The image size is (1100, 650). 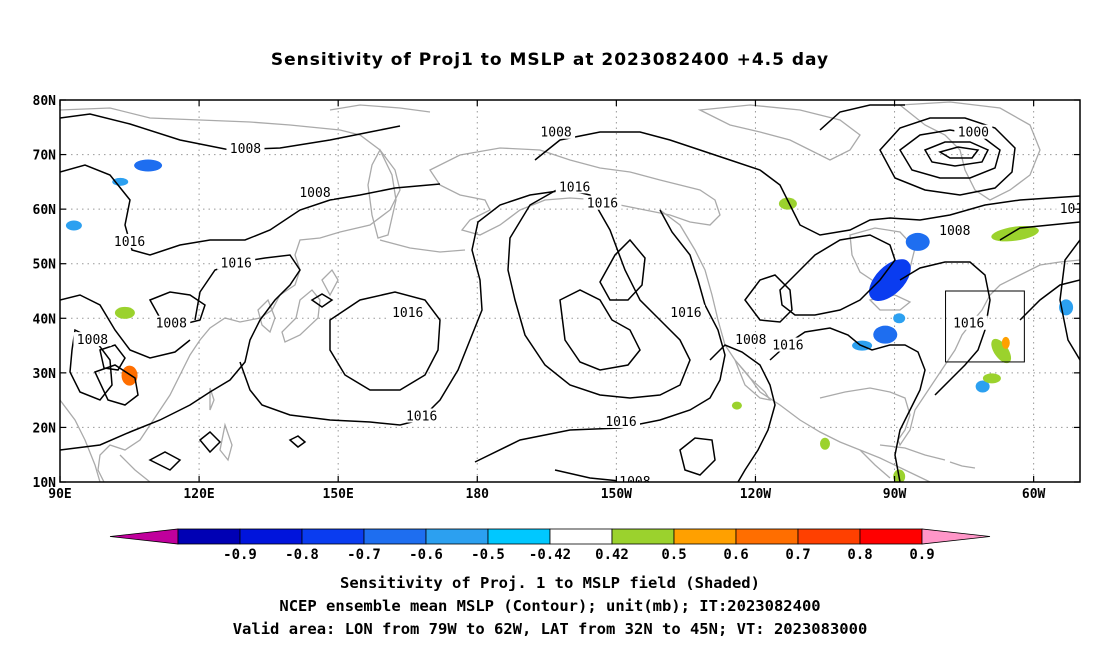 What do you see at coordinates (144, 536) in the screenshot?
I see `colorbar-min-arrow` at bounding box center [144, 536].